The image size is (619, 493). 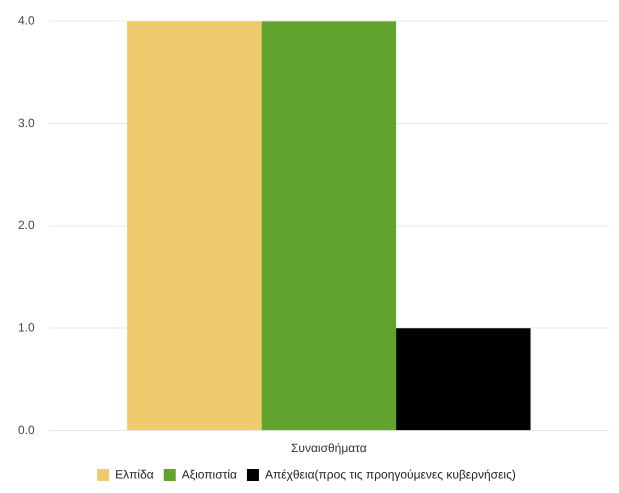 I want to click on y-tick-label: 1.0, so click(x=26, y=327).